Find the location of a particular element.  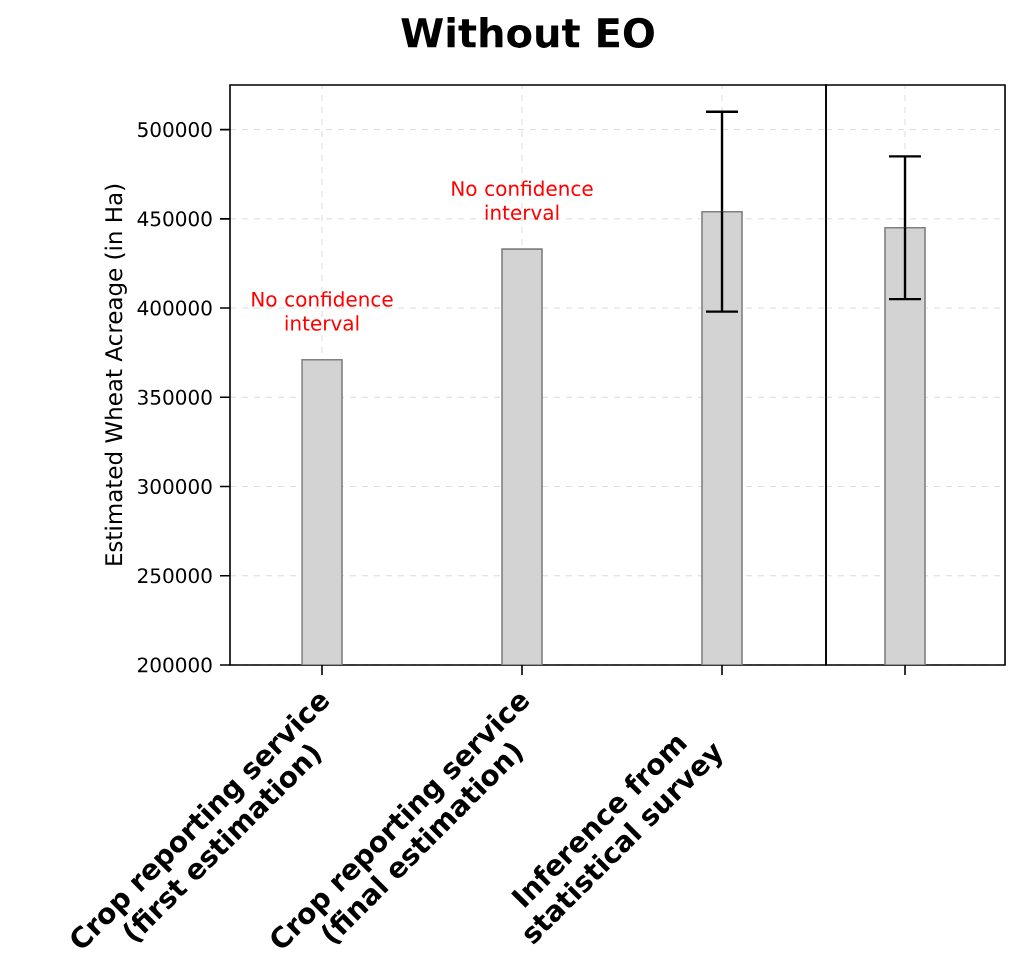

y-tick-label: 250000 is located at coordinates (175, 576).